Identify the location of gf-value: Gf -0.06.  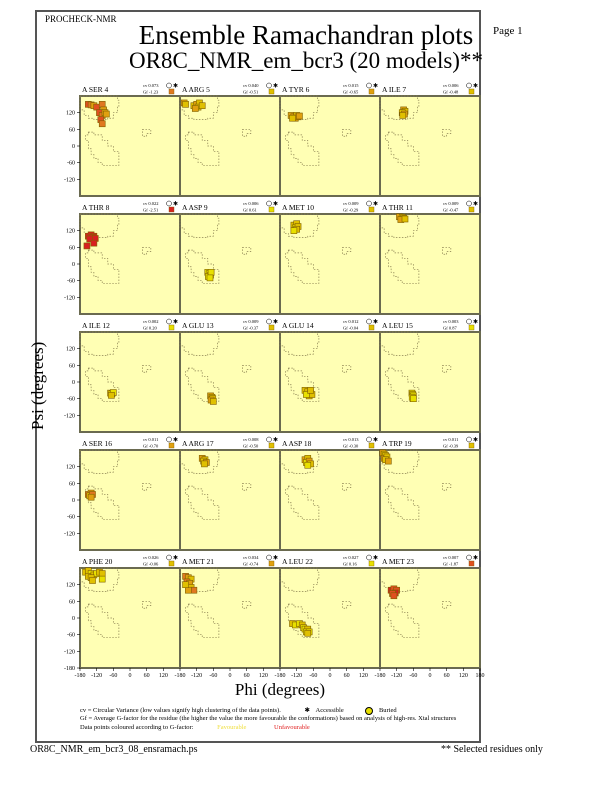
(151, 564).